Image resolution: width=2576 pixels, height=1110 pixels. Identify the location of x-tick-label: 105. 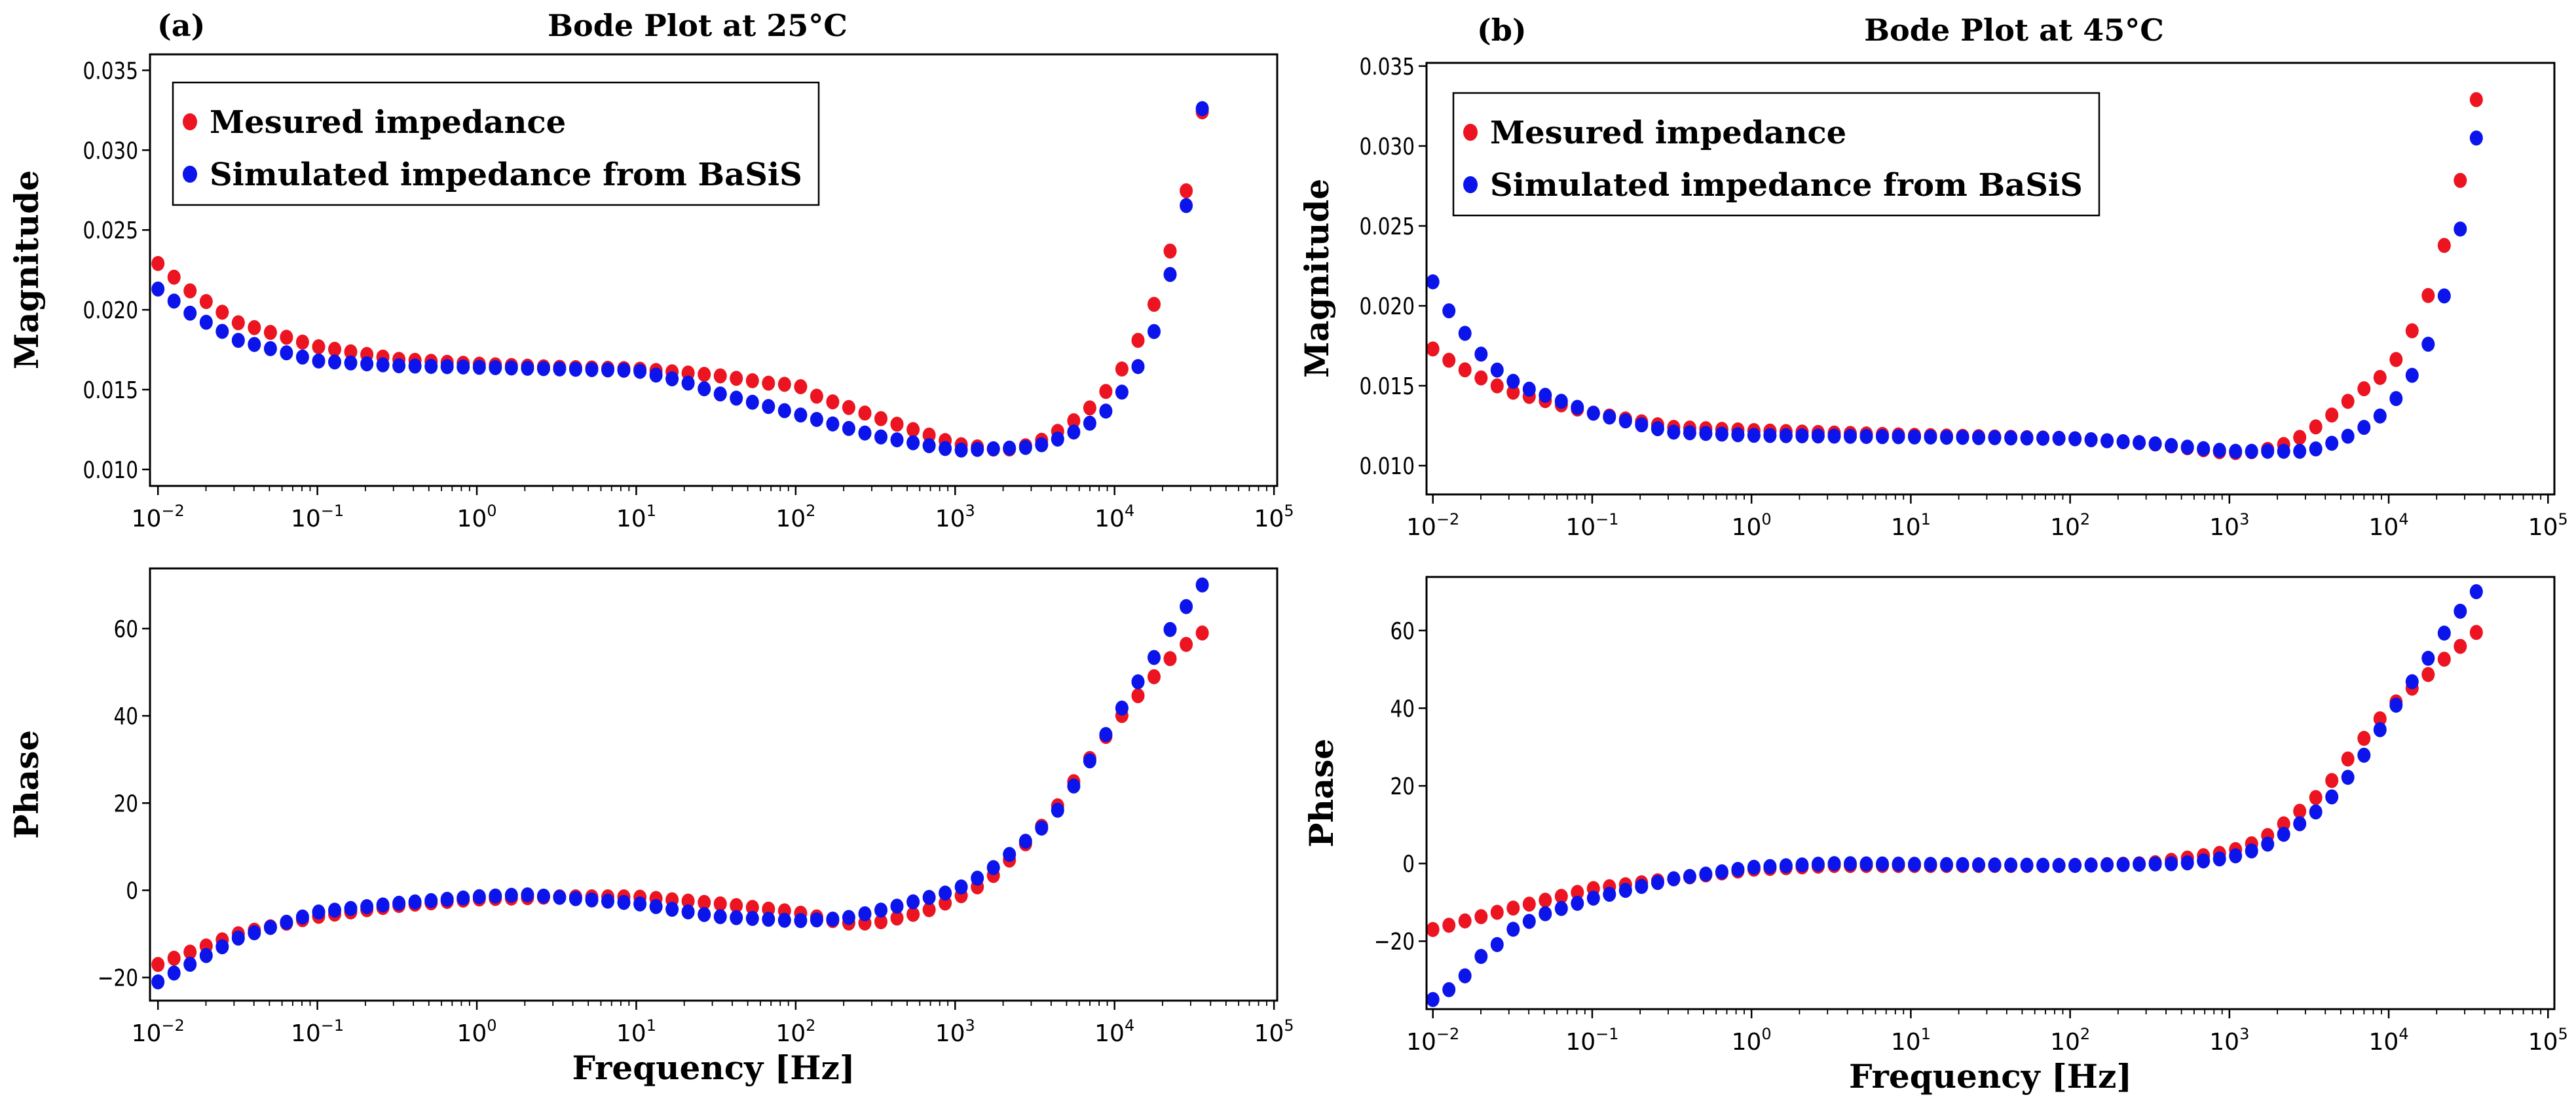
(1274, 1031).